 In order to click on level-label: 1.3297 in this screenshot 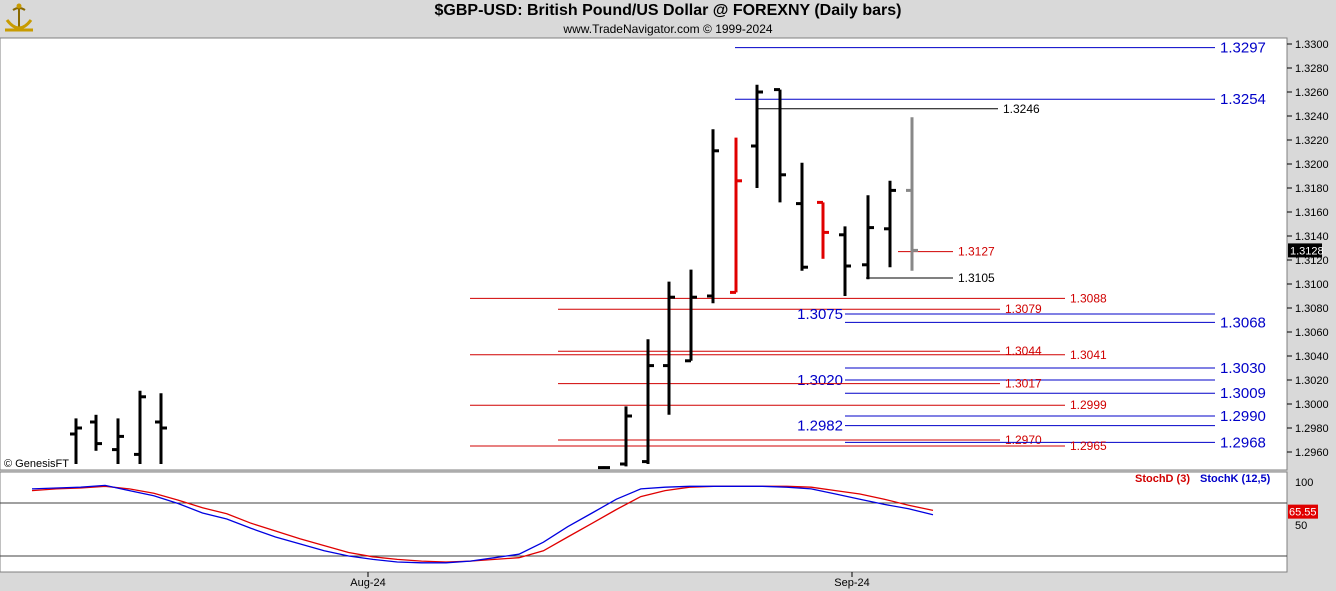, I will do `click(1243, 48)`.